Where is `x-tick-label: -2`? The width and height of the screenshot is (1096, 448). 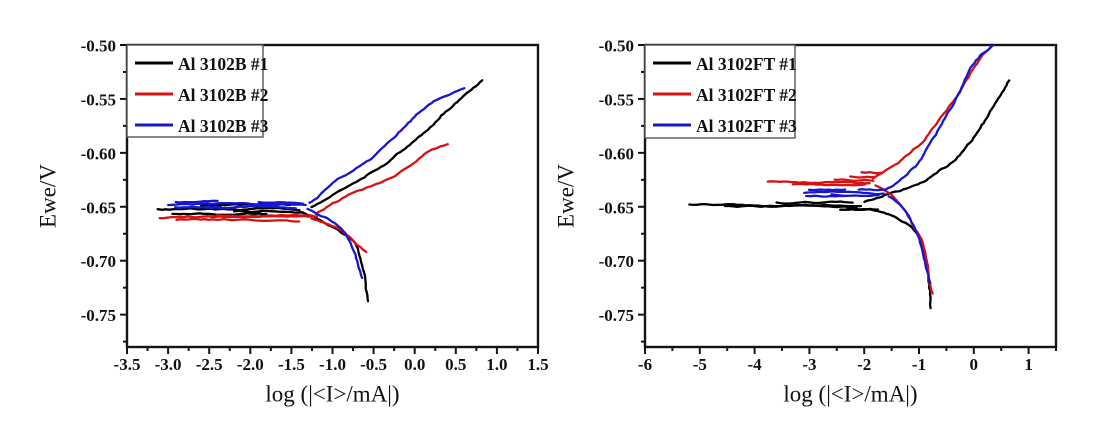
x-tick-label: -2 is located at coordinates (864, 364).